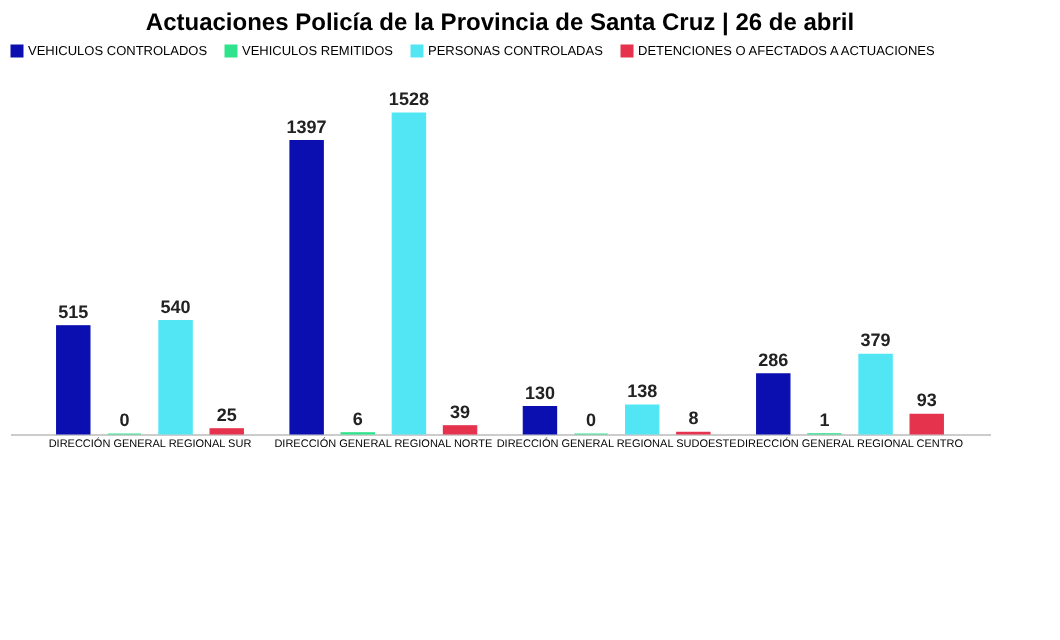 The image size is (1060, 640). Describe the element at coordinates (824, 419) in the screenshot. I see `data-label: 1` at that location.